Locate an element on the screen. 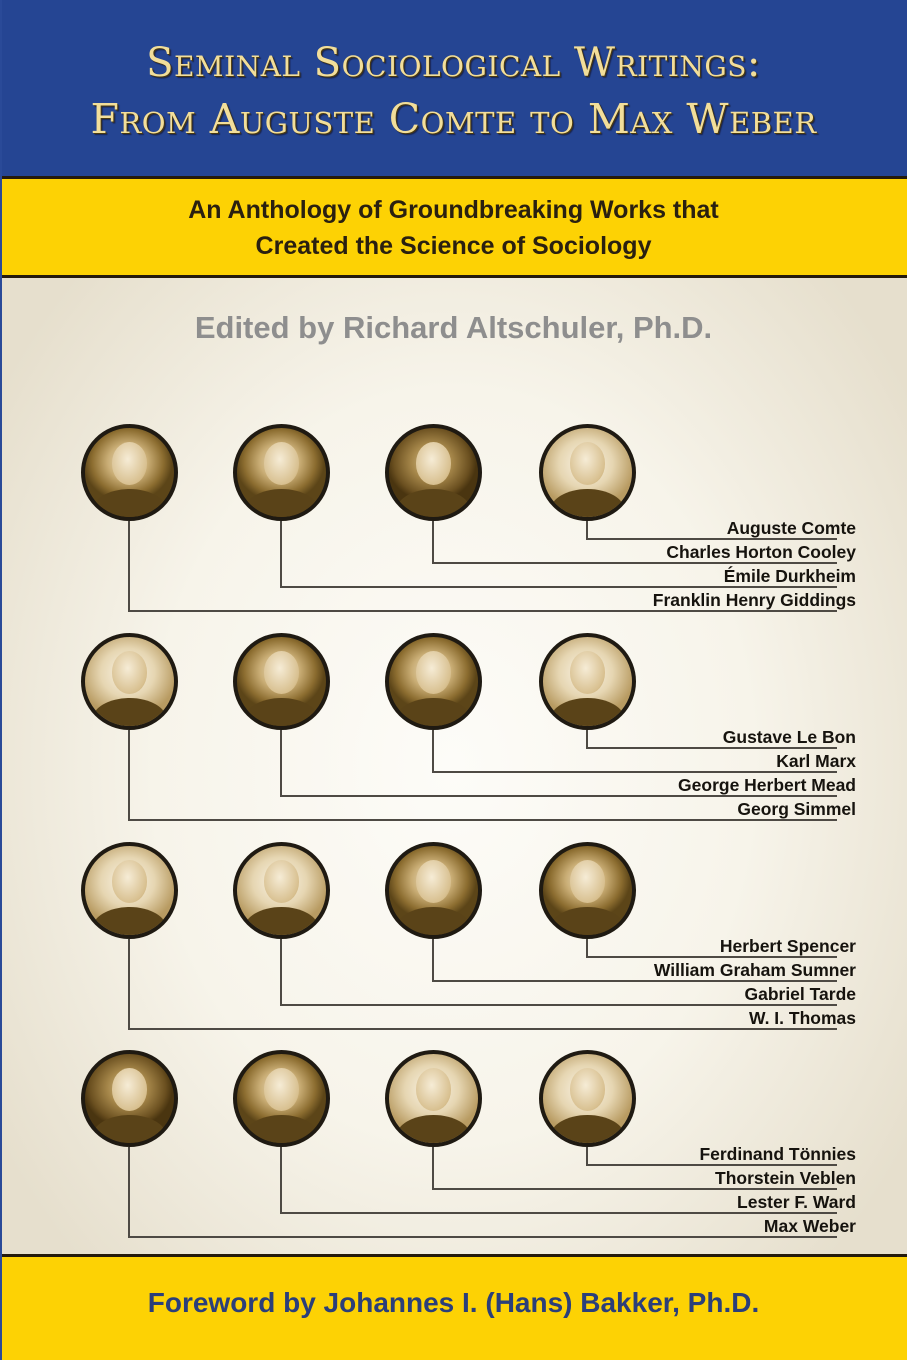 This screenshot has width=907, height=1360. subtitle-line-2: Created the Science of Sociology is located at coordinates (453, 246).